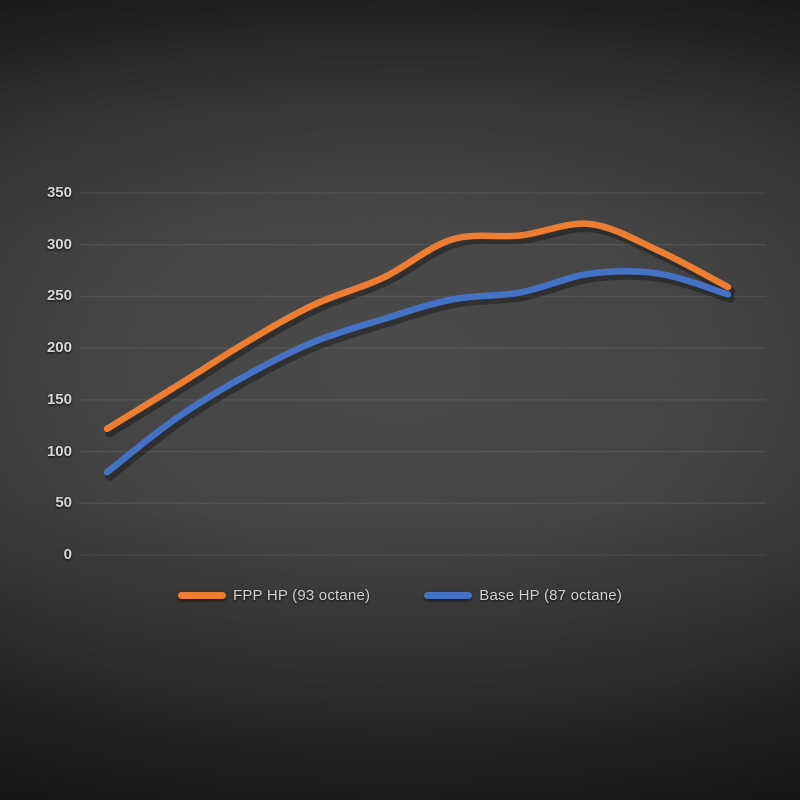  I want to click on y-axis-tick-label: 0, so click(67, 554).